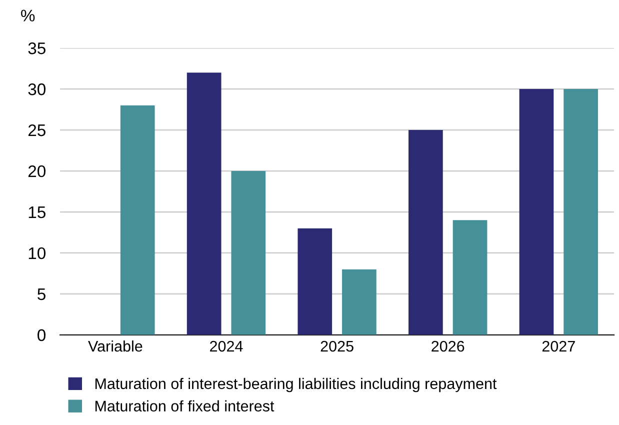  What do you see at coordinates (37, 130) in the screenshot?
I see `y-tick-label: 25` at bounding box center [37, 130].